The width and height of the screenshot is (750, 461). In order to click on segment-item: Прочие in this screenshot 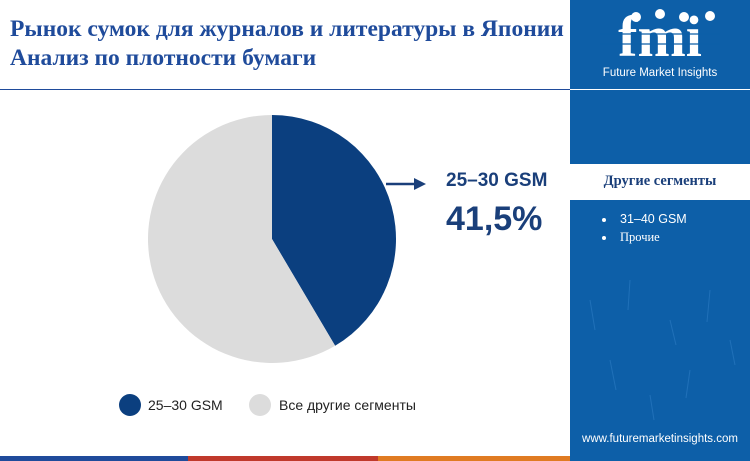, I will do `click(643, 239)`.